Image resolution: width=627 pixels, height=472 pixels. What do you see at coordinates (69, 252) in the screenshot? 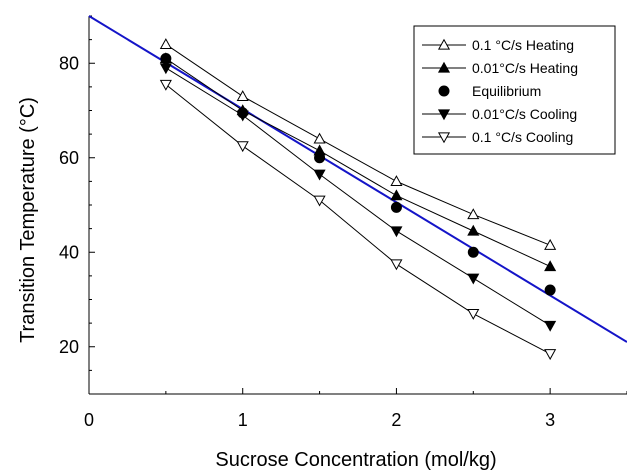
I see `y-tick-label: 40` at bounding box center [69, 252].